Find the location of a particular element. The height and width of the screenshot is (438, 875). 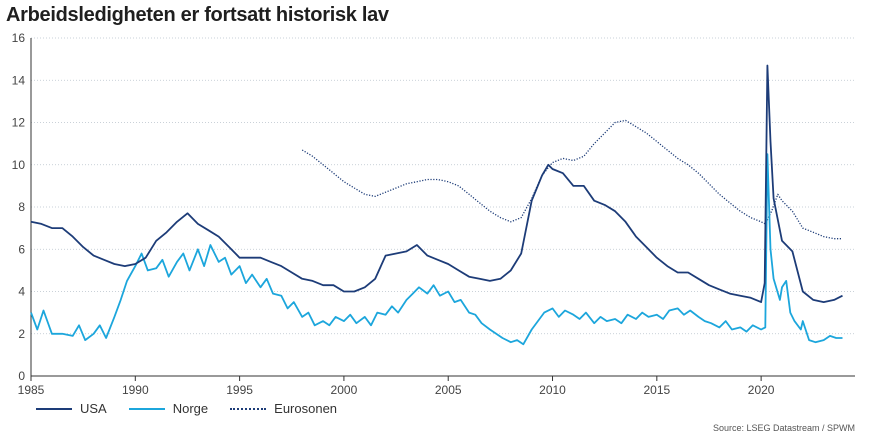

legend-item-norge: Norge is located at coordinates (168, 408).